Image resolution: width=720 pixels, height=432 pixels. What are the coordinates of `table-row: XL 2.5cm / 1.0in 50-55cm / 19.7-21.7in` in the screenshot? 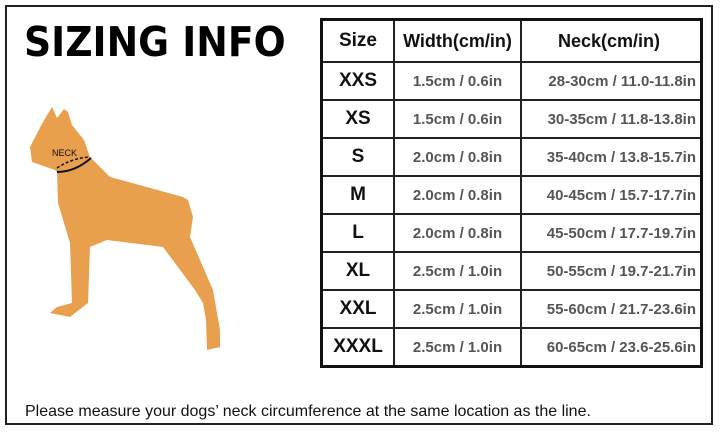 It's located at (511, 271).